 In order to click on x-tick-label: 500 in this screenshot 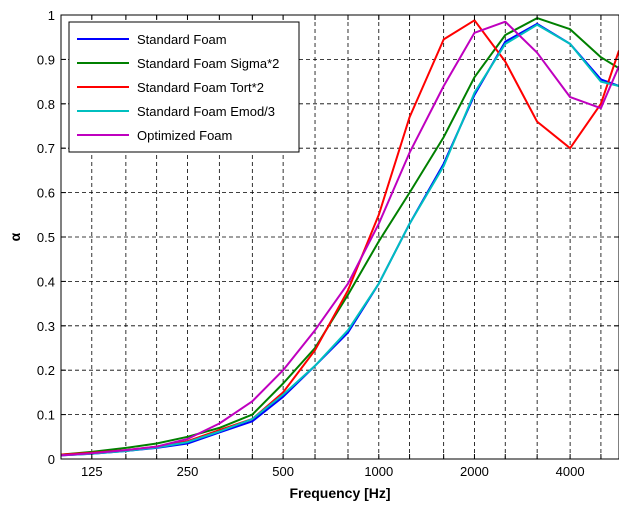, I will do `click(283, 471)`.